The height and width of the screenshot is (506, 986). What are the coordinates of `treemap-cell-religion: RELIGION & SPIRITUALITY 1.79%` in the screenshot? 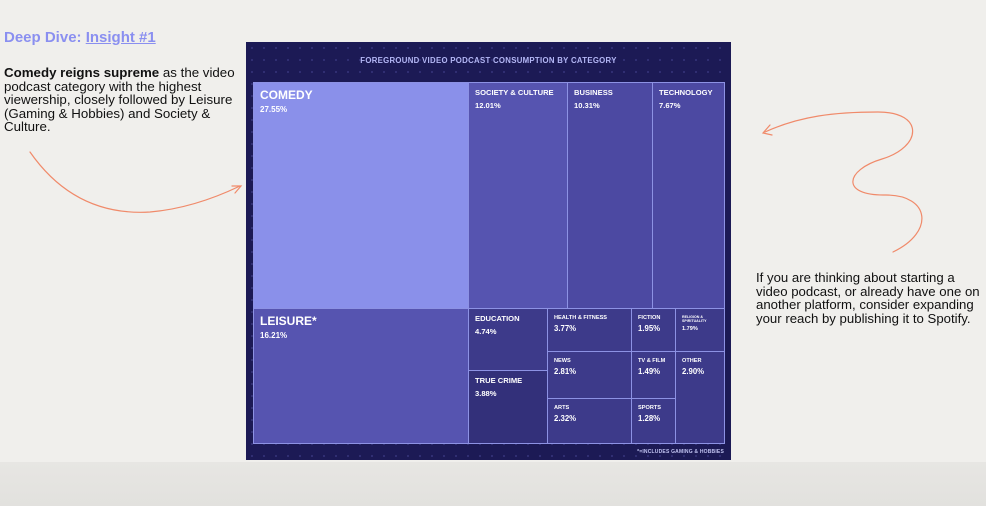 It's located at (700, 330).